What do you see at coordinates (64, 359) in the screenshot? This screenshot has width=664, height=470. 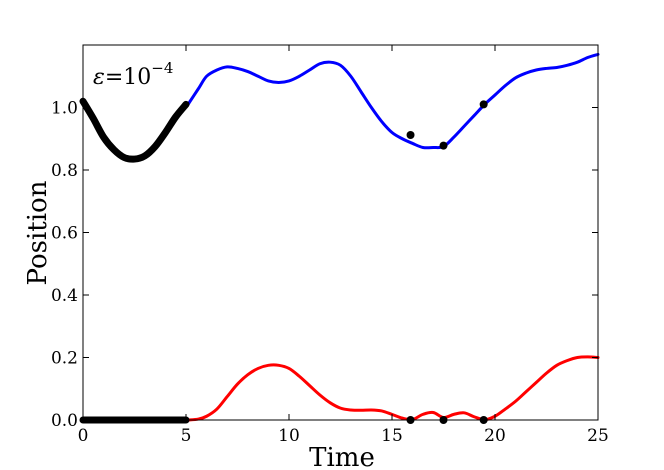 I see `y-tick-label-1: 0.2` at bounding box center [64, 359].